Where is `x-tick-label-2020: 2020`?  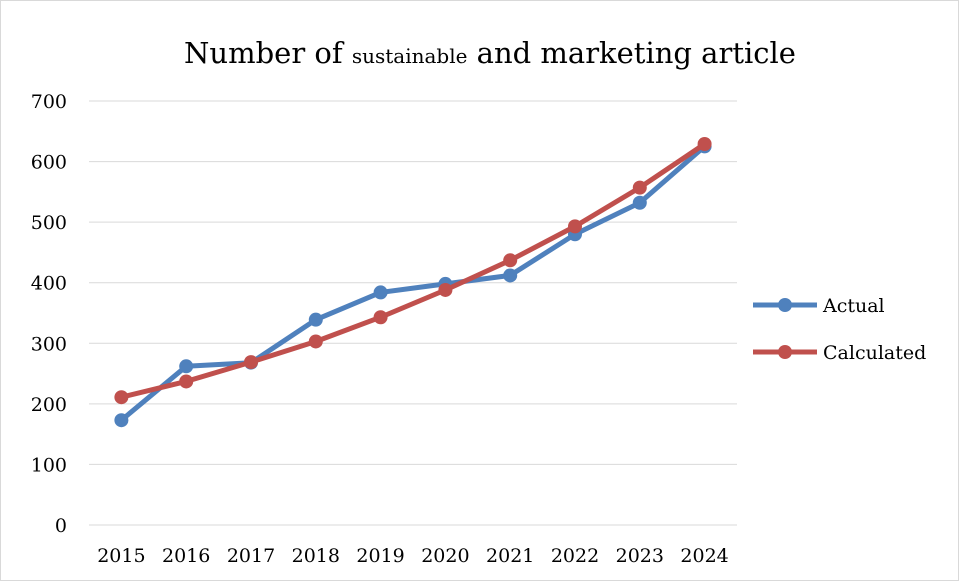 x-tick-label-2020: 2020 is located at coordinates (445, 556).